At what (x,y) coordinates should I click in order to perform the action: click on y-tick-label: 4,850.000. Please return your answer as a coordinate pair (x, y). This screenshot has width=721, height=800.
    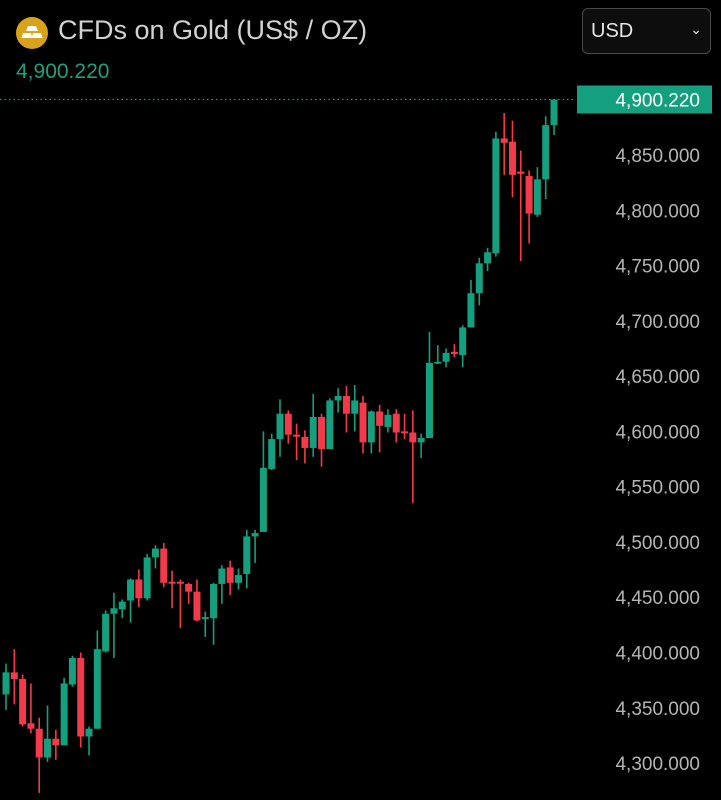
    Looking at the image, I should click on (657, 156).